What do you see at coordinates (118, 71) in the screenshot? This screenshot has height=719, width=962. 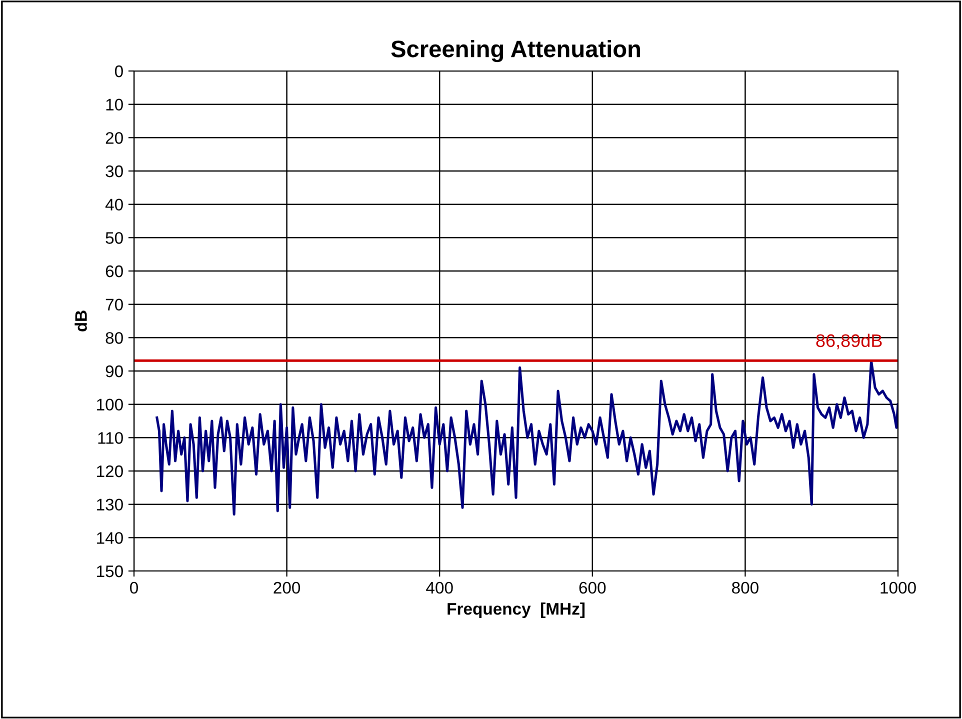 I see `y-tick-label: 0` at bounding box center [118, 71].